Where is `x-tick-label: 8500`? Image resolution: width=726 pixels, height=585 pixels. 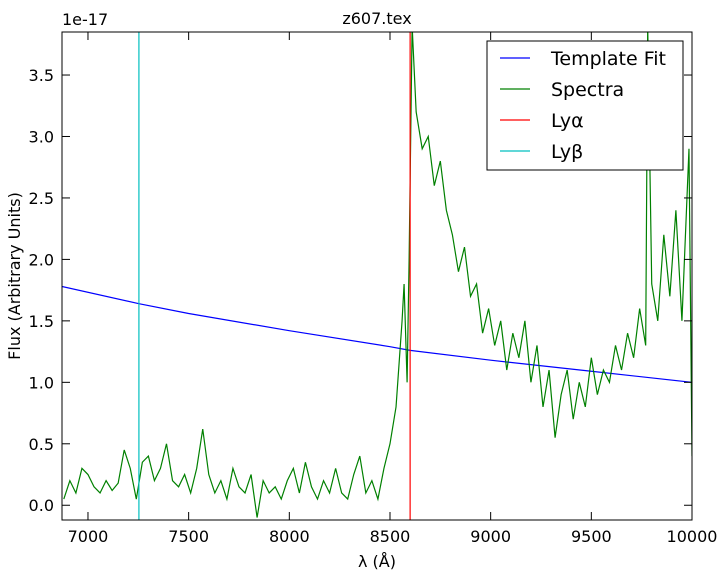
x-tick-label: 8500 is located at coordinates (390, 536).